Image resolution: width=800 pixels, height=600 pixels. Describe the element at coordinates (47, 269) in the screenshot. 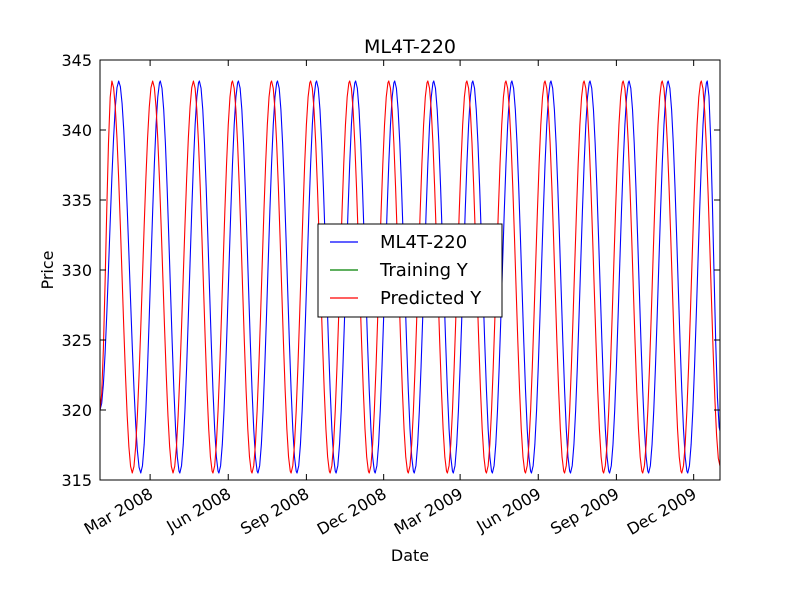

I see `y-axis-title: Price` at that location.